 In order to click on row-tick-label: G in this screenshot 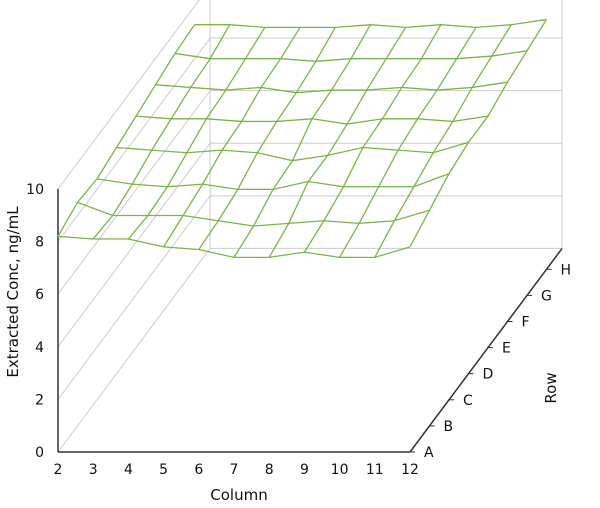, I will do `click(546, 296)`.